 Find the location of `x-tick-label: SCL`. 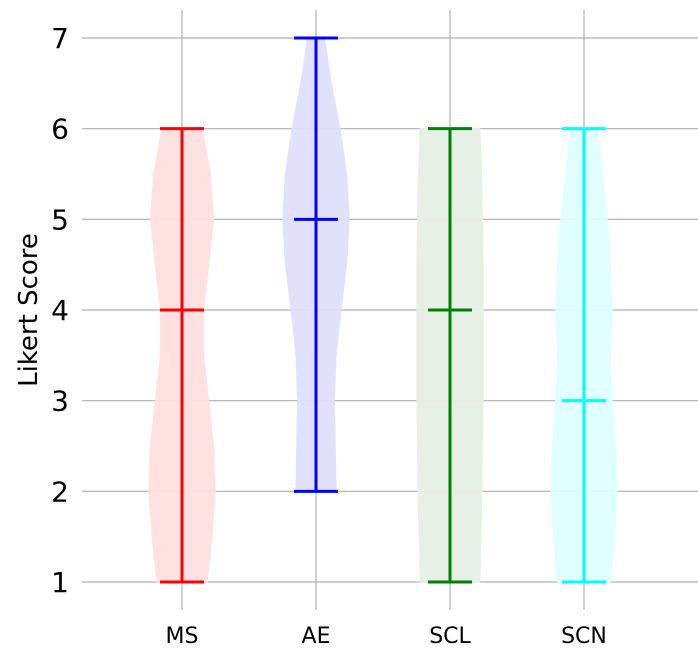

x-tick-label: SCL is located at coordinates (450, 636).